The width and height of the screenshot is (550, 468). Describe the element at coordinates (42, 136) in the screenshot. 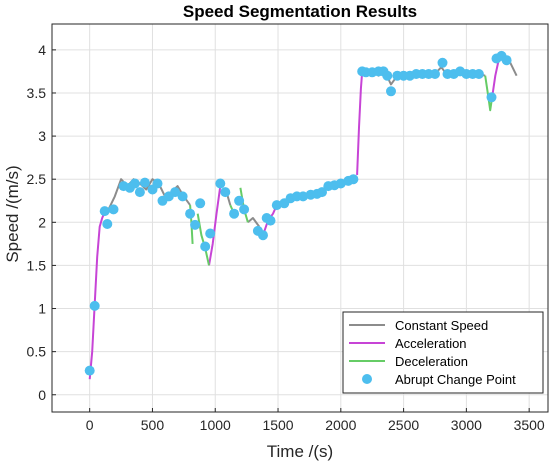

I see `y-tick-label: 3` at that location.